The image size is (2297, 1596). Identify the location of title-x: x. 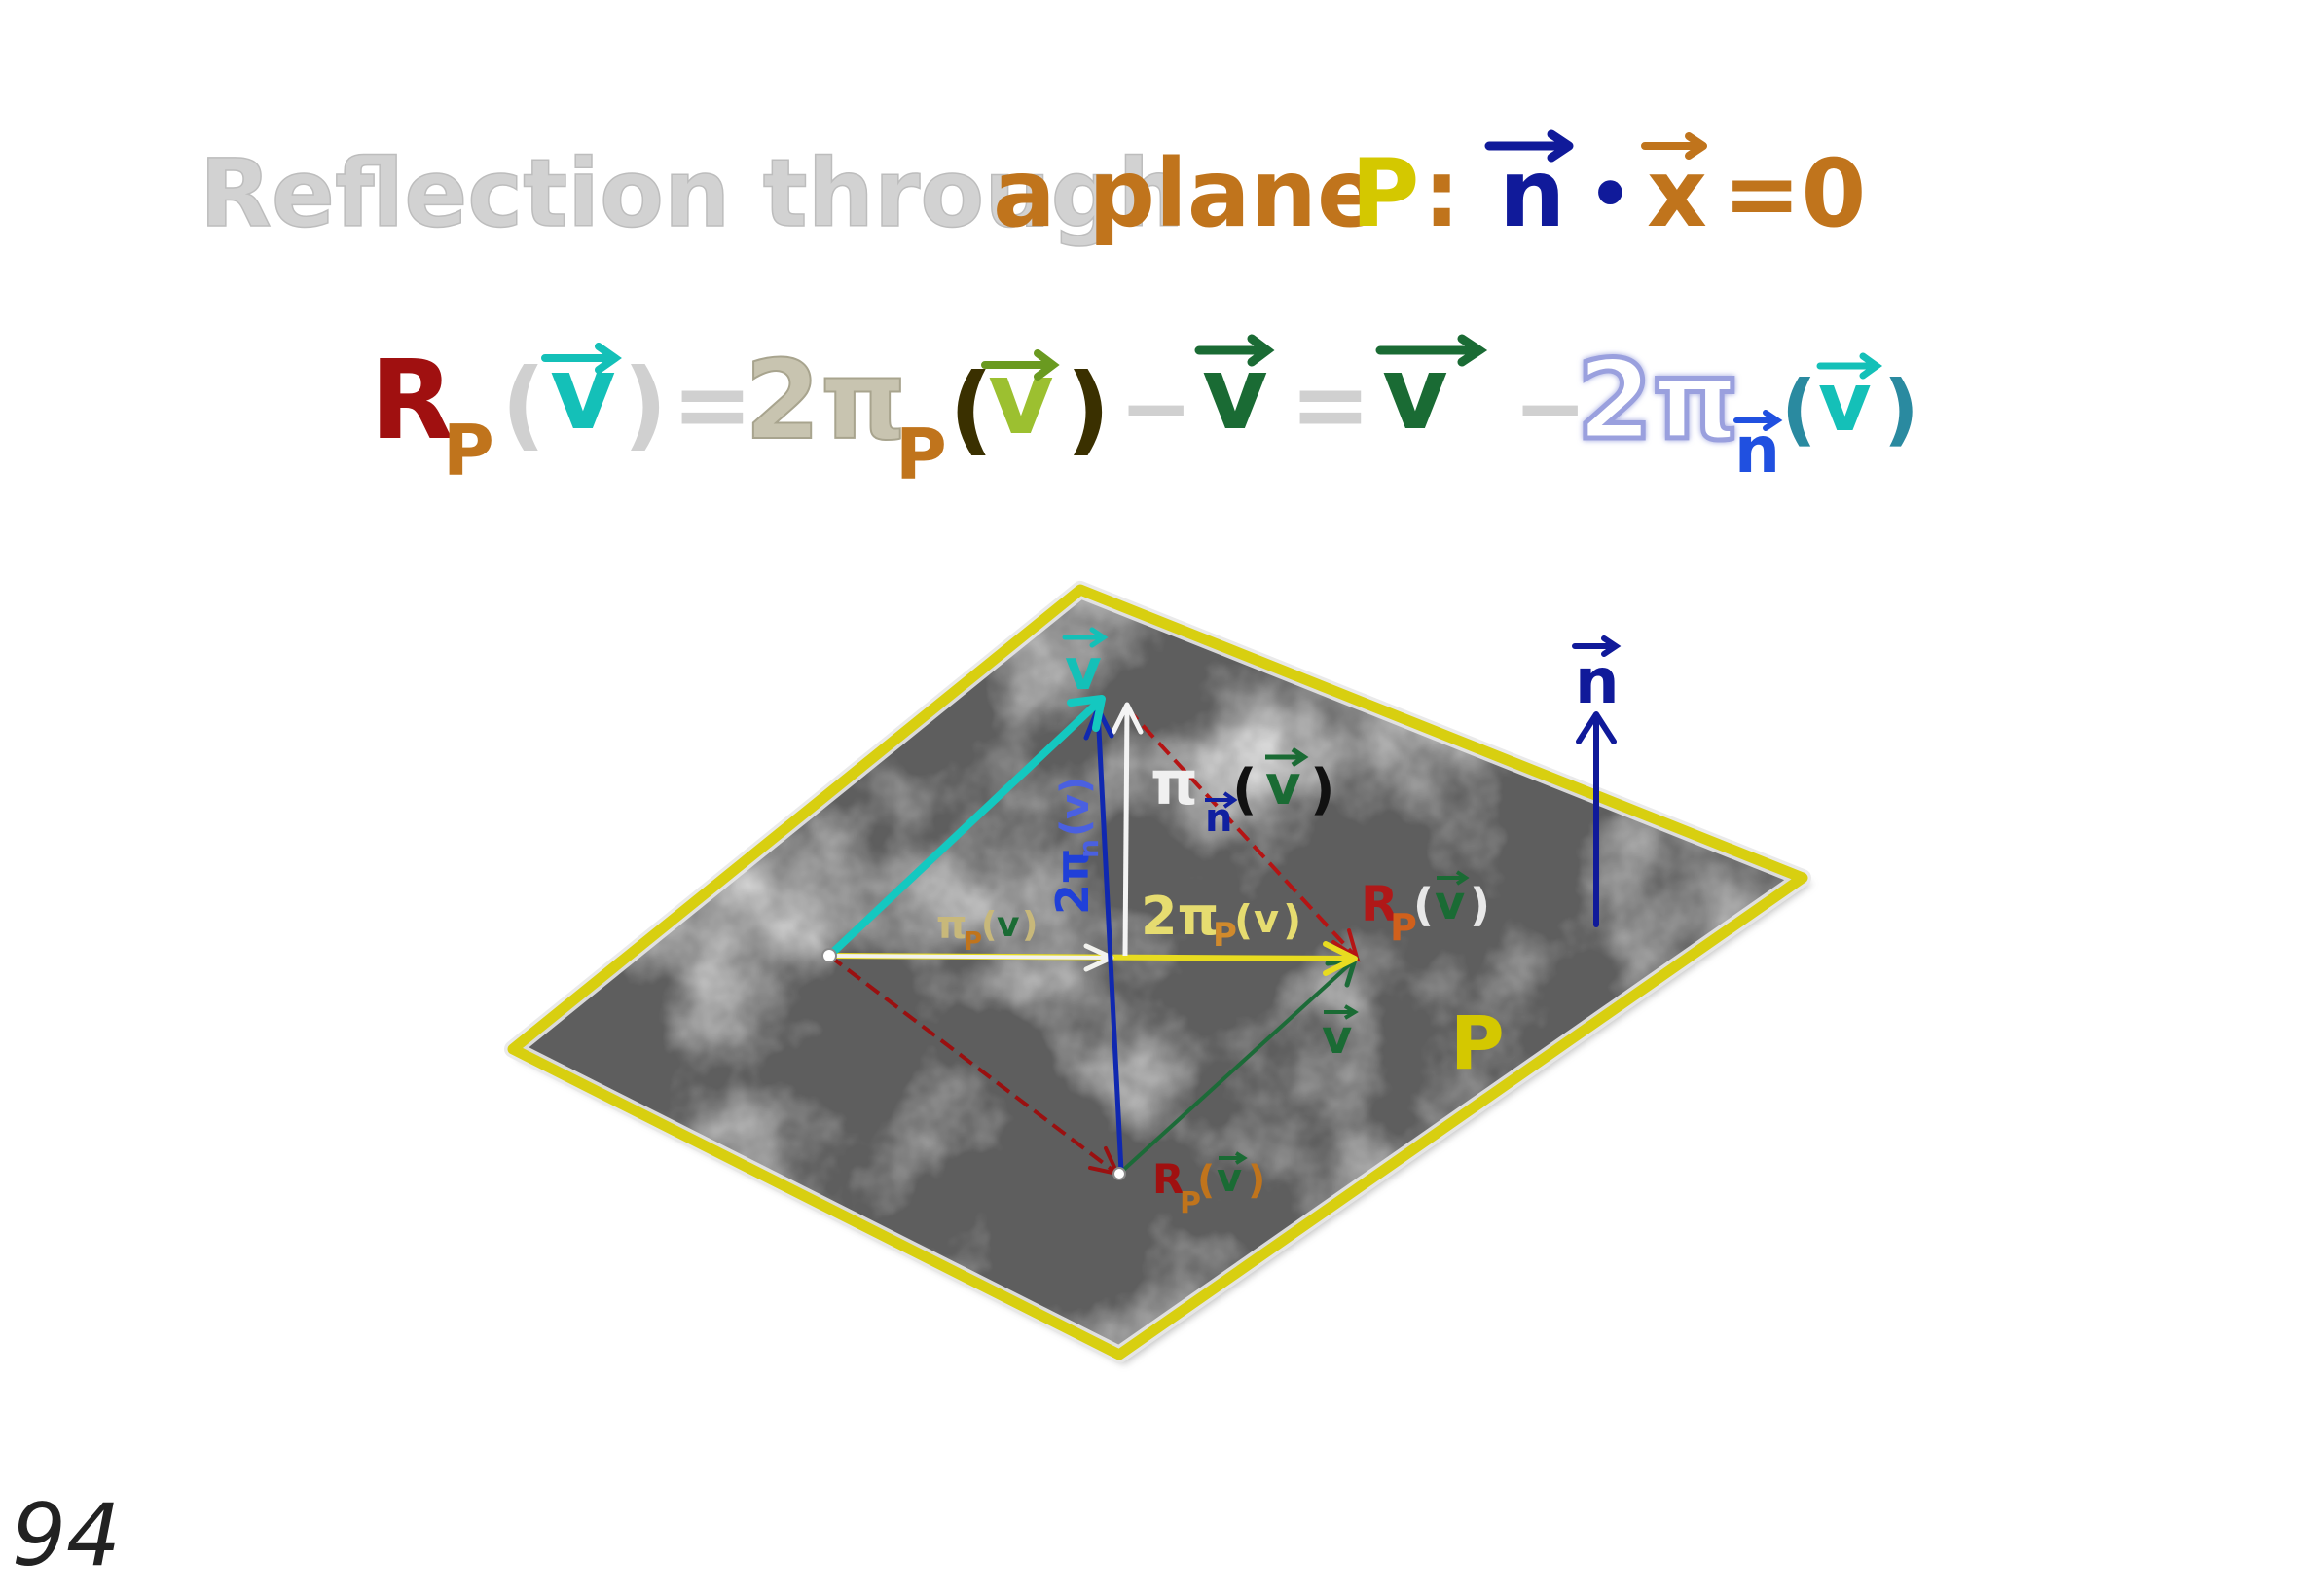
(1677, 194).